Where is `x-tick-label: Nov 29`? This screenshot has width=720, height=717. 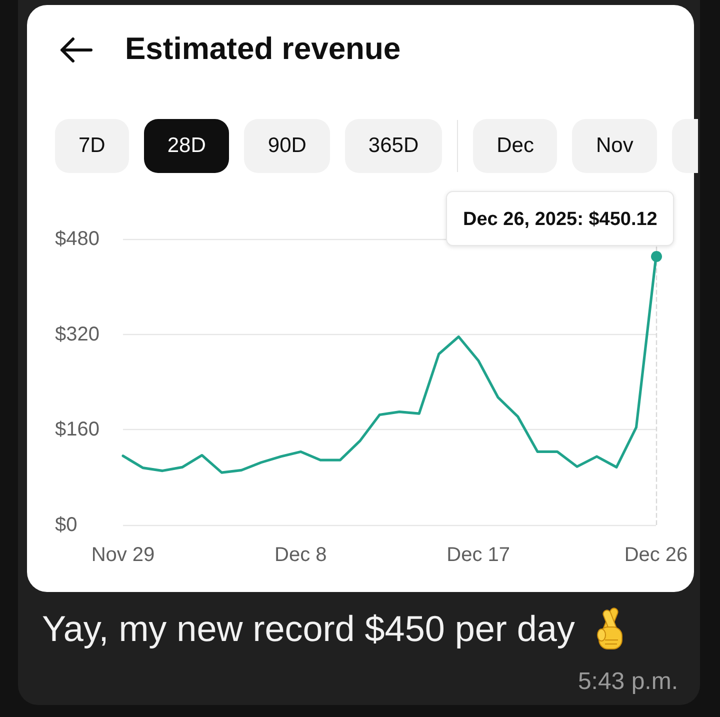 x-tick-label: Nov 29 is located at coordinates (123, 555).